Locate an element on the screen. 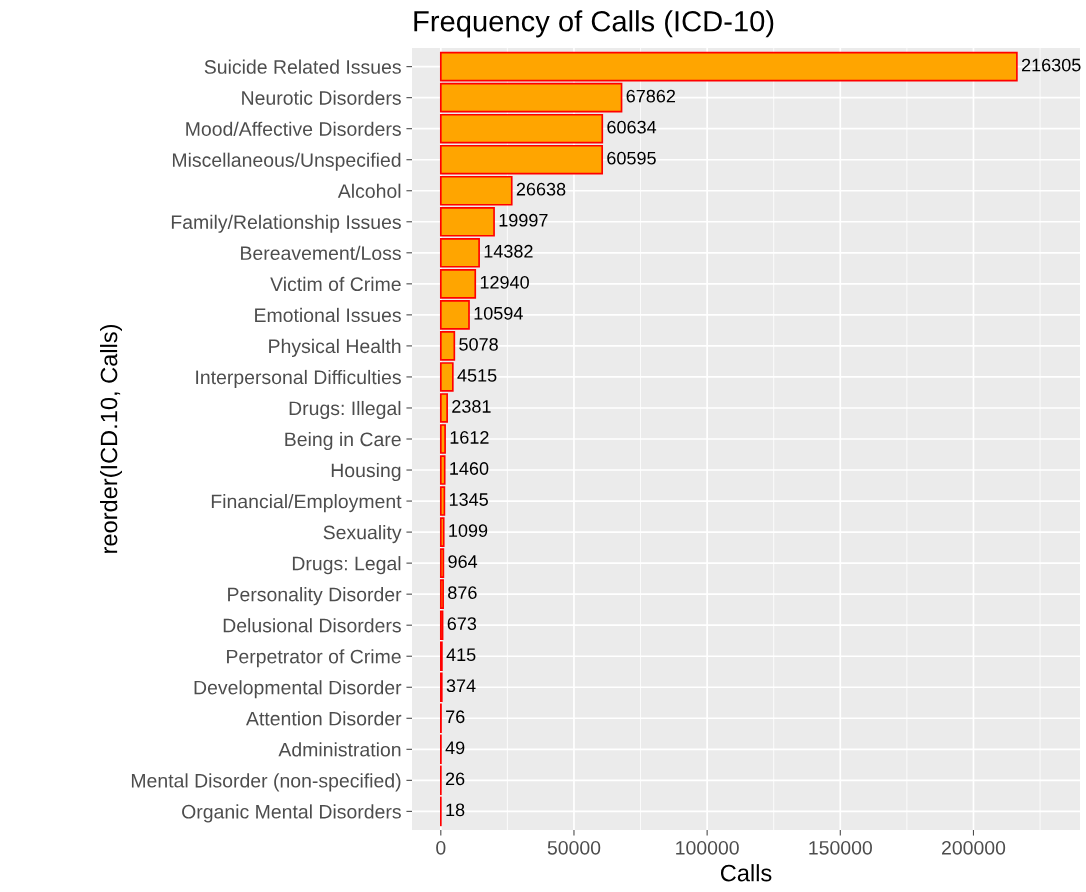  y-tick-label: Sexuality is located at coordinates (362, 534).